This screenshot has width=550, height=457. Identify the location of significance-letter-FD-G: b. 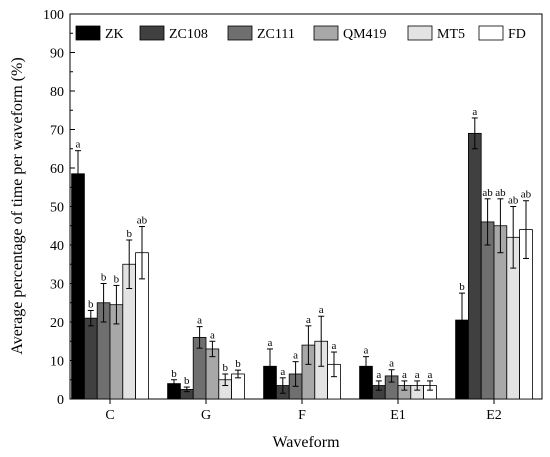
(238, 364).